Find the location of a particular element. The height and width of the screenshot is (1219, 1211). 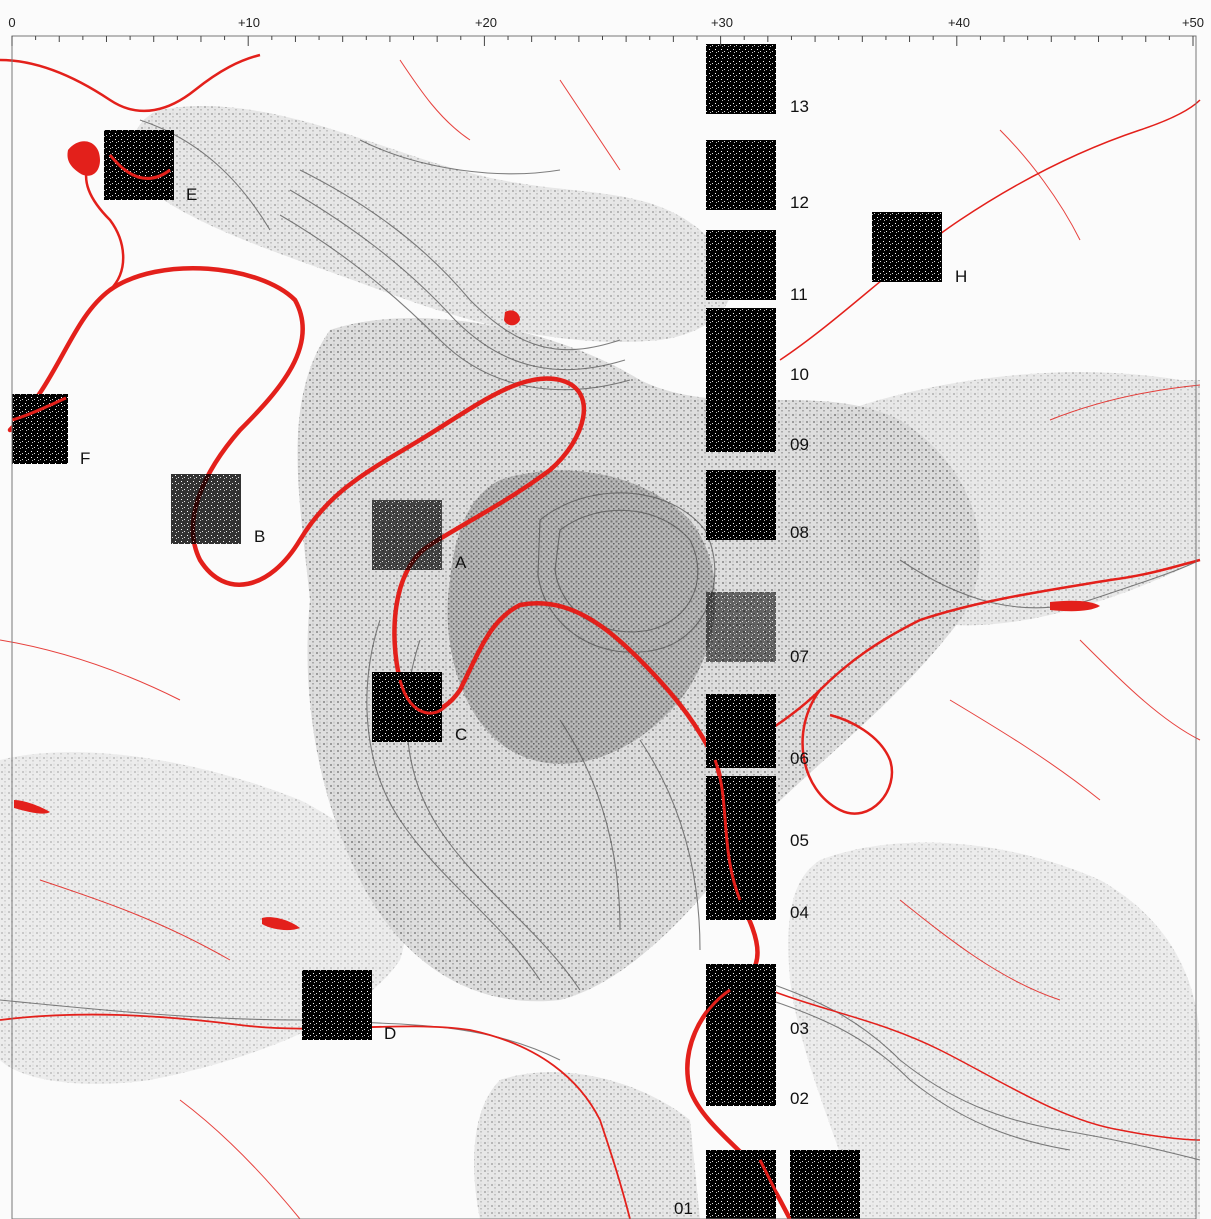

pond-east is located at coordinates (1075, 606).